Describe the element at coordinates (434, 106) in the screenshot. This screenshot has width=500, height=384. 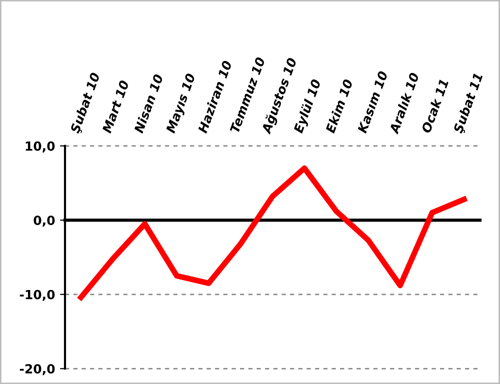
I see `x-tick-label: Ocak 11` at that location.